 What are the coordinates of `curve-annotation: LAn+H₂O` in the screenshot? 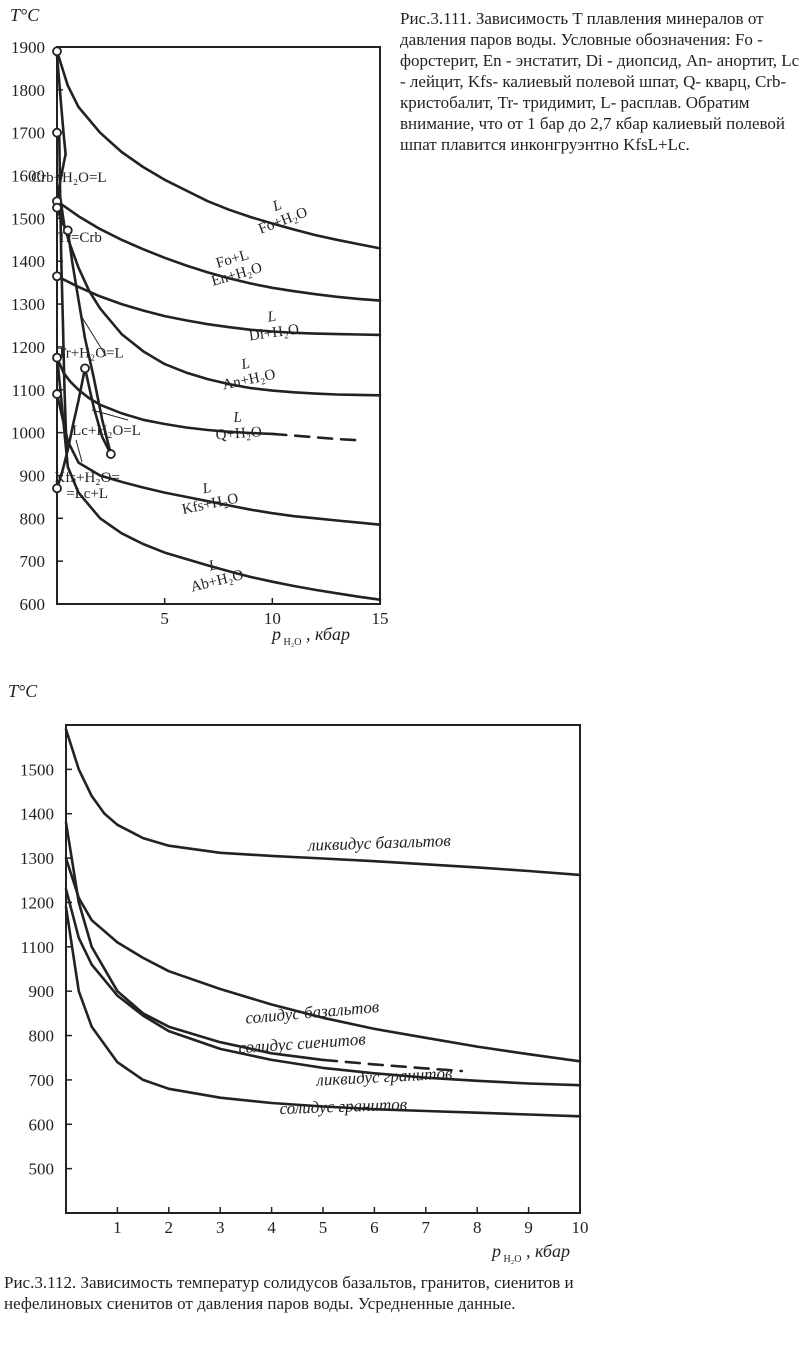 It's located at (247, 372).